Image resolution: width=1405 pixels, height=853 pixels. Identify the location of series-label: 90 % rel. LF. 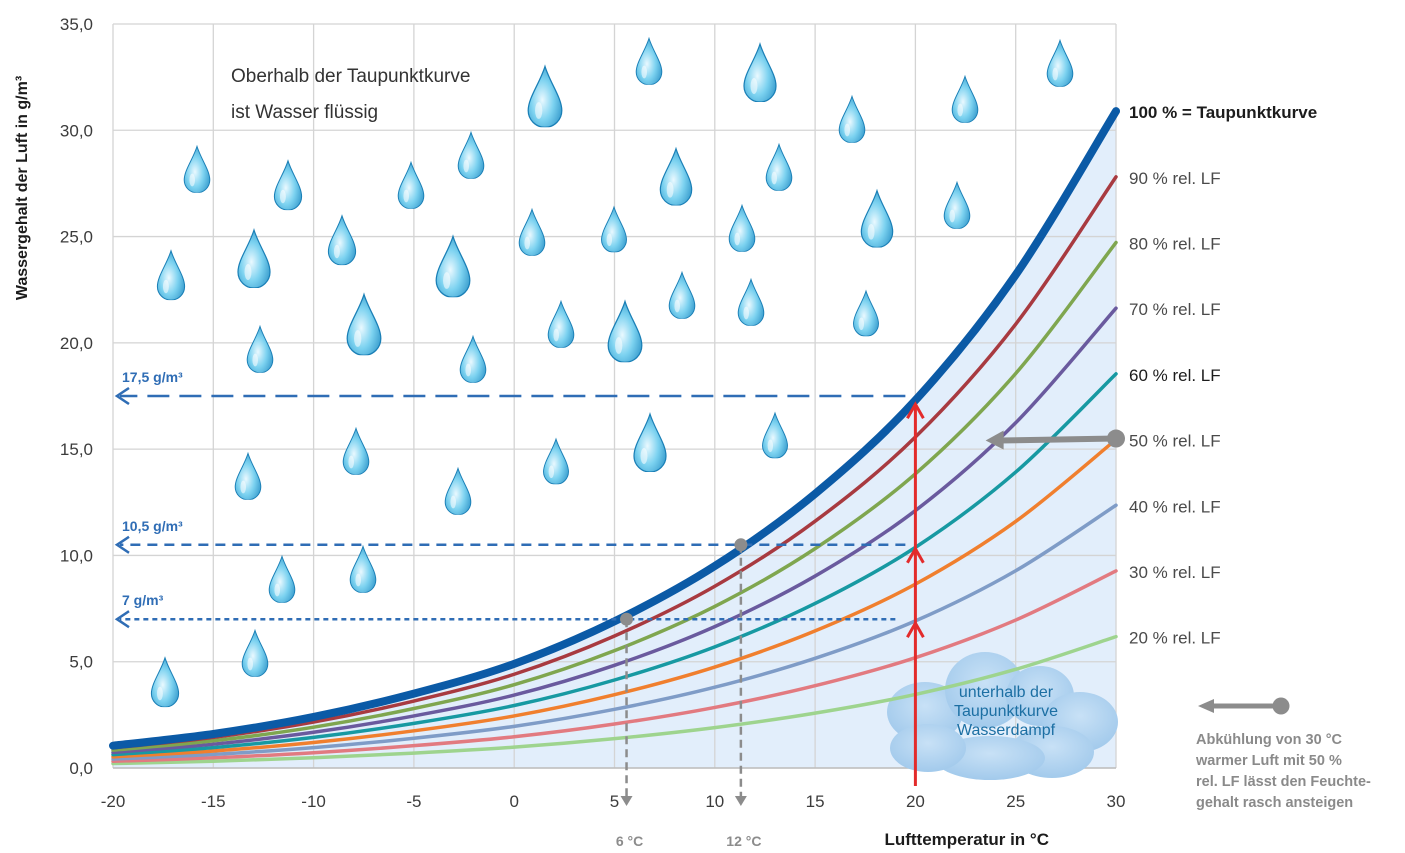
(1175, 178).